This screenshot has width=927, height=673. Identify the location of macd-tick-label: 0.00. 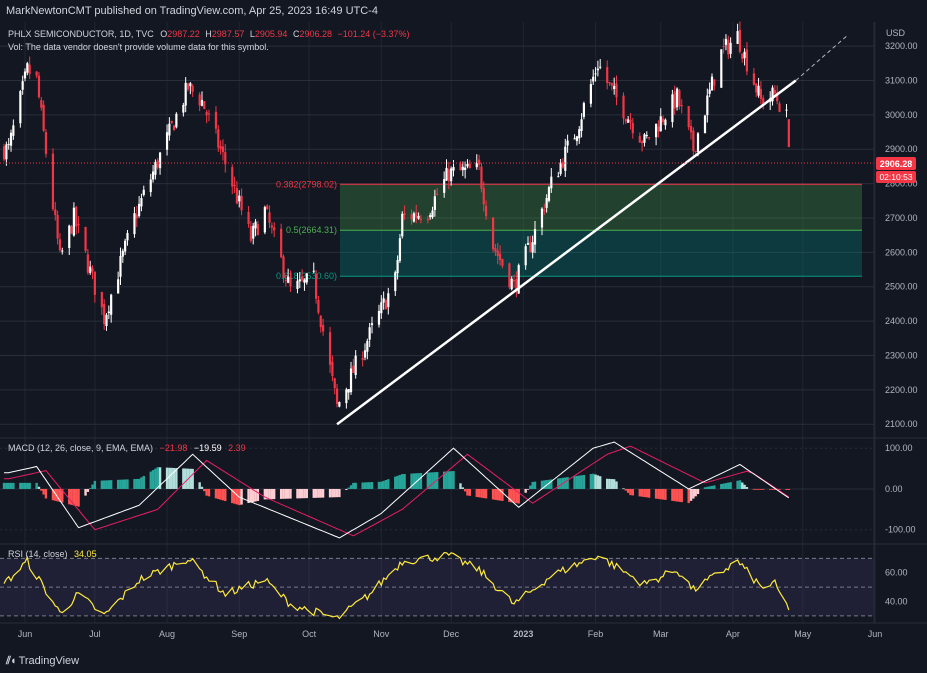
(894, 489).